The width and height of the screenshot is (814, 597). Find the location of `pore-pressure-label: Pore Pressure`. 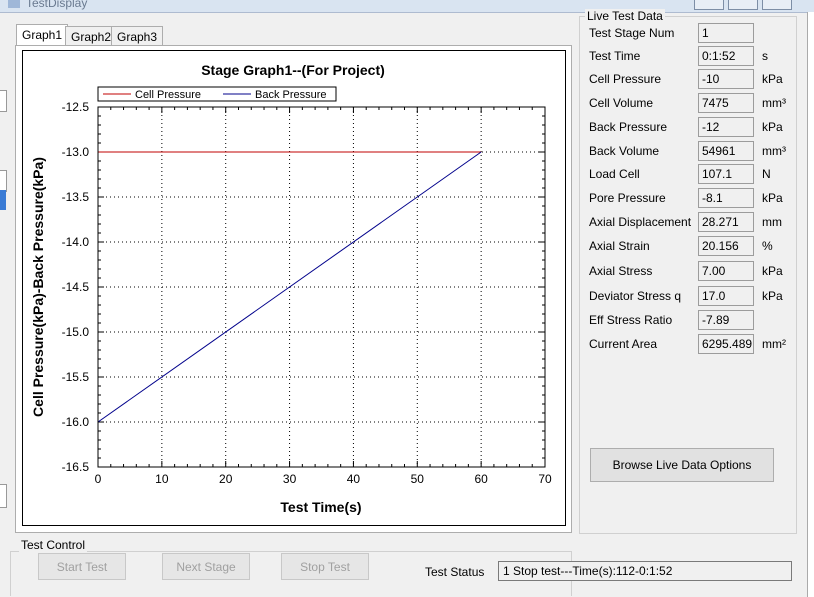

pore-pressure-label: Pore Pressure is located at coordinates (627, 198).